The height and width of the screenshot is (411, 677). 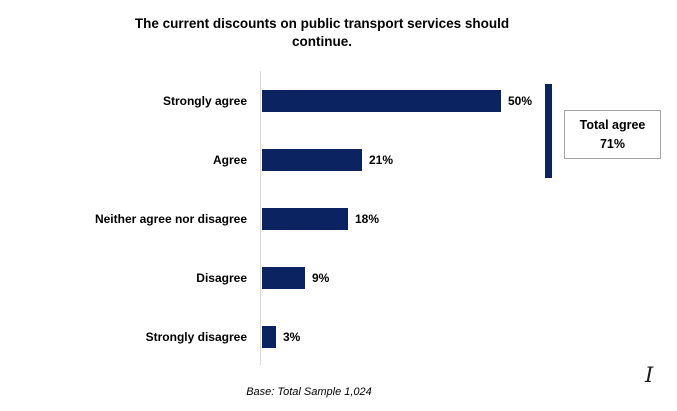 I want to click on bar-strongly-disagree, so click(x=269, y=337).